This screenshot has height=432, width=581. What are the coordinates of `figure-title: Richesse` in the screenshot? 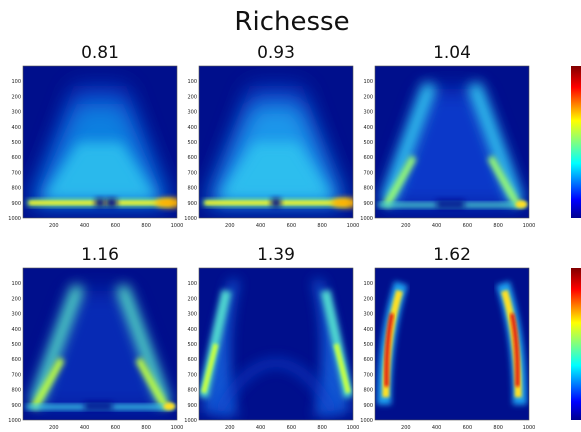 It's located at (291, 22).